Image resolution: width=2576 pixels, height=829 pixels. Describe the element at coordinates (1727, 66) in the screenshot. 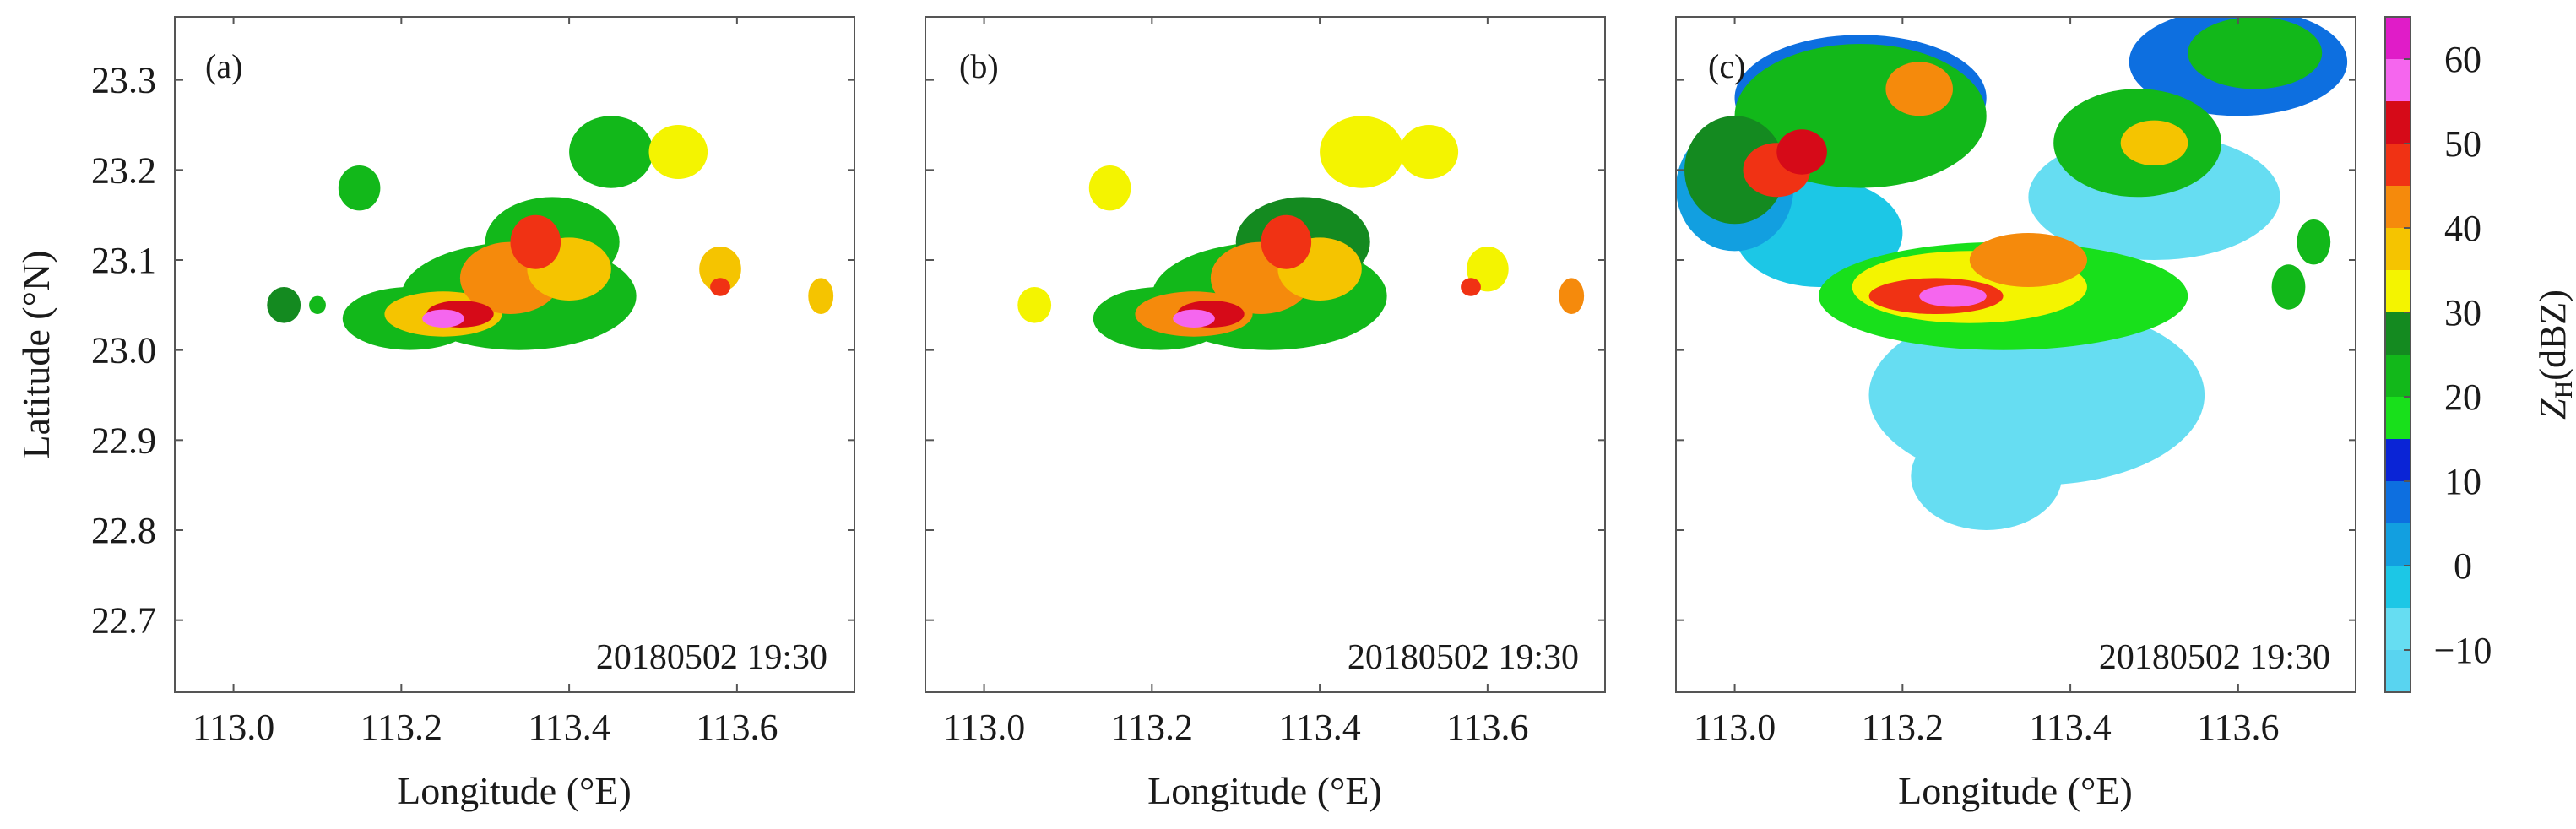

I see `panel-label-c: (c)` at that location.